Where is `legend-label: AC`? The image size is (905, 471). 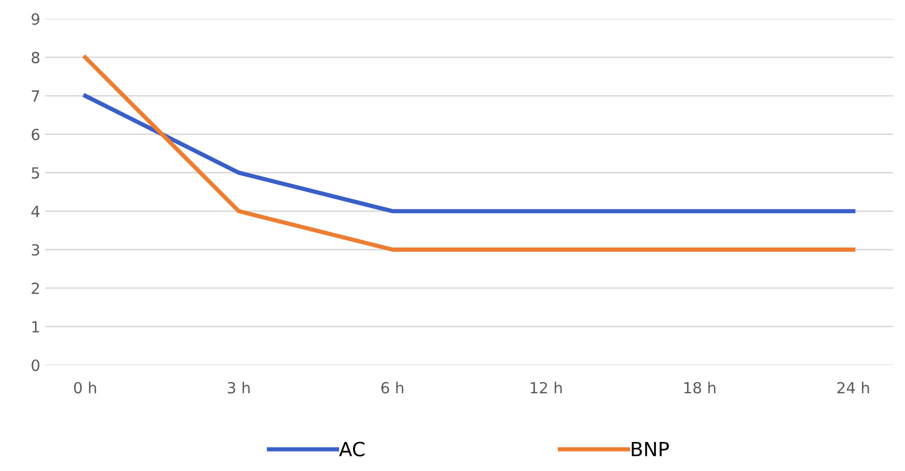 legend-label: AC is located at coordinates (351, 449).